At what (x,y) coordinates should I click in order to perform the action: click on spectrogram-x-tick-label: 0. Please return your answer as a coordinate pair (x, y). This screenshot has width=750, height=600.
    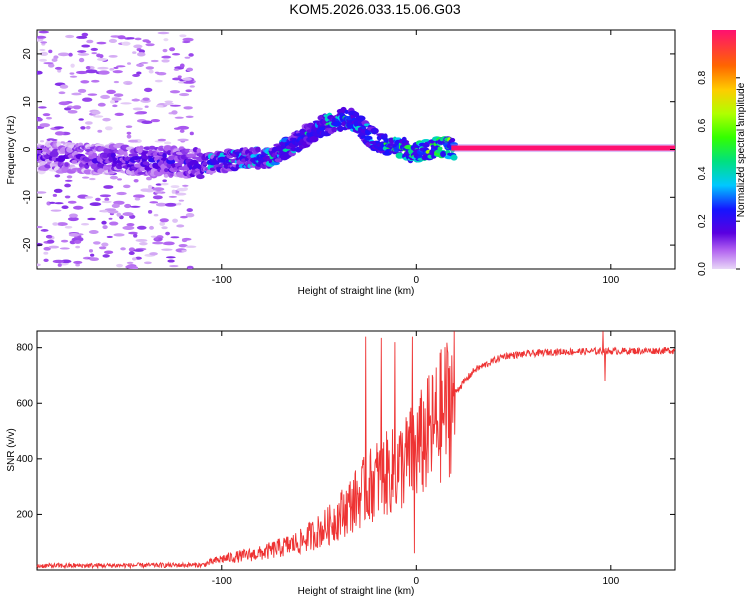
    Looking at the image, I should click on (417, 280).